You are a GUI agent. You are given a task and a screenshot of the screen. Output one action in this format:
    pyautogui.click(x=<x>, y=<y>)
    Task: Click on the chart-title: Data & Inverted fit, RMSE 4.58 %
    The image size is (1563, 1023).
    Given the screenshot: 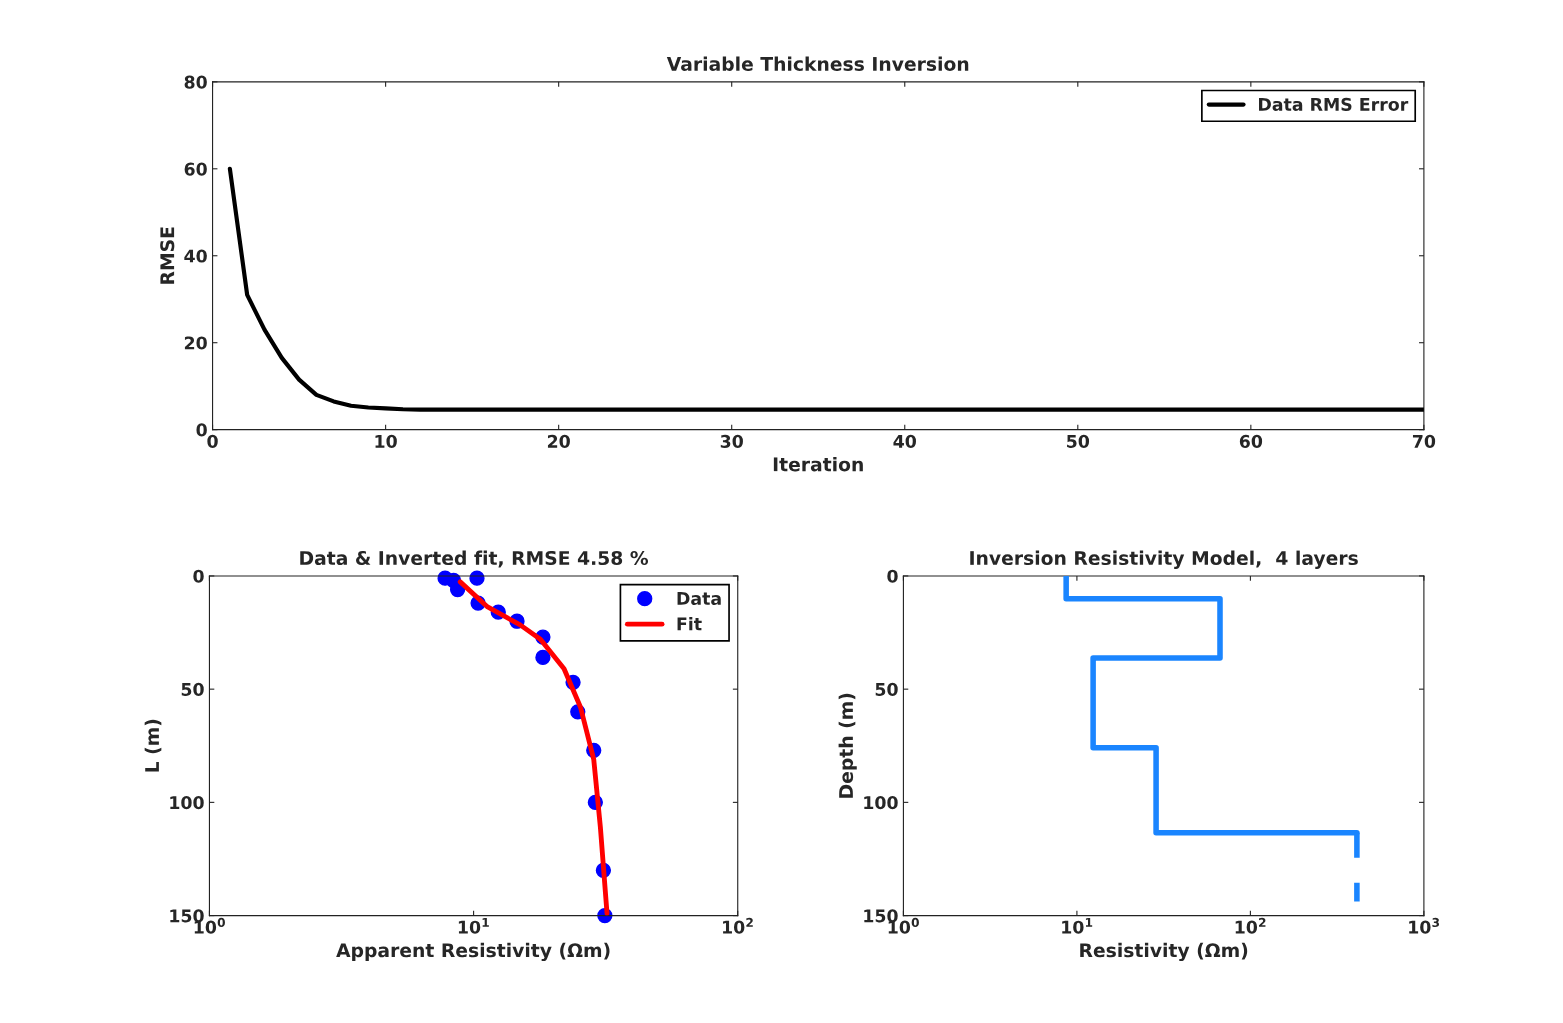 What is the action you would take?
    pyautogui.click(x=474, y=559)
    